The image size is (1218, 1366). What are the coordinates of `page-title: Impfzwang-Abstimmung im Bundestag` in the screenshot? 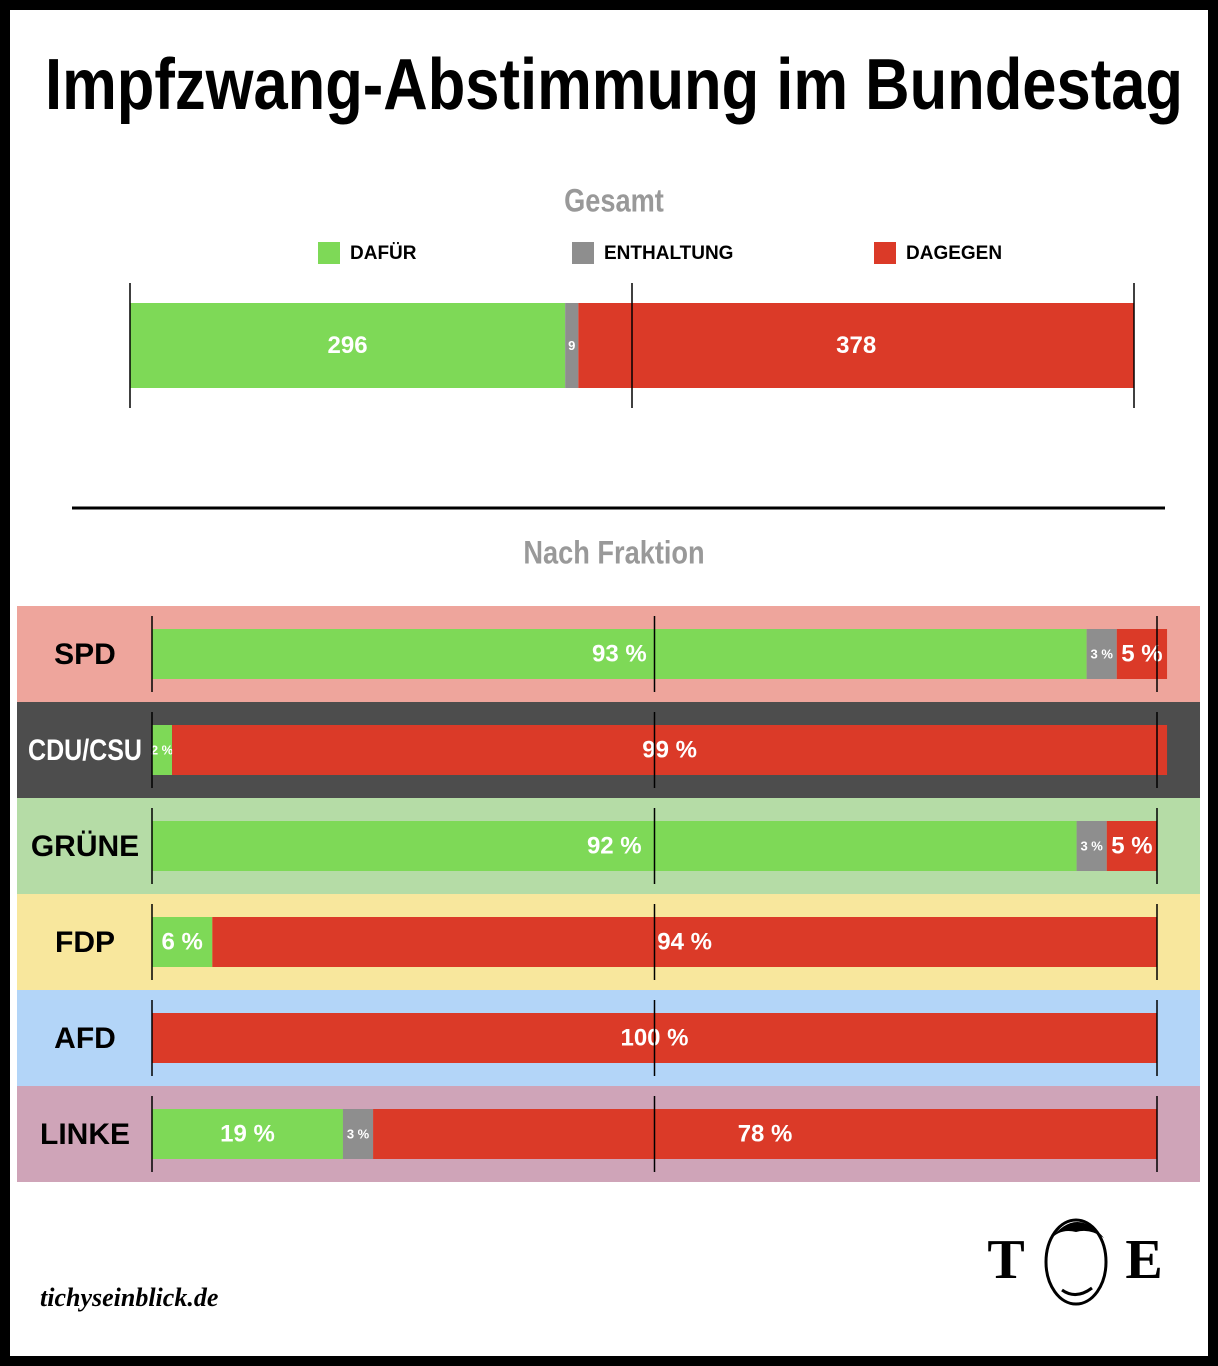 It's located at (614, 85).